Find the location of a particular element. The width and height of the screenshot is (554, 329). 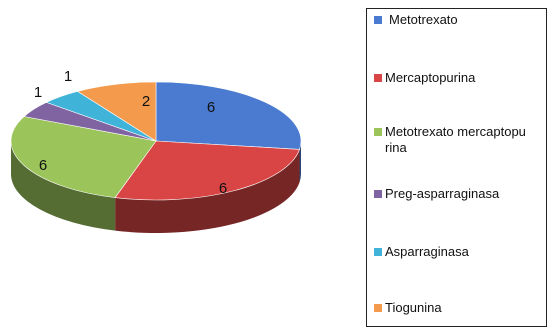

legend-item-metotrexato-mercaptopu-rina: Metotrexato mercaptopu rina is located at coordinates (459, 140).